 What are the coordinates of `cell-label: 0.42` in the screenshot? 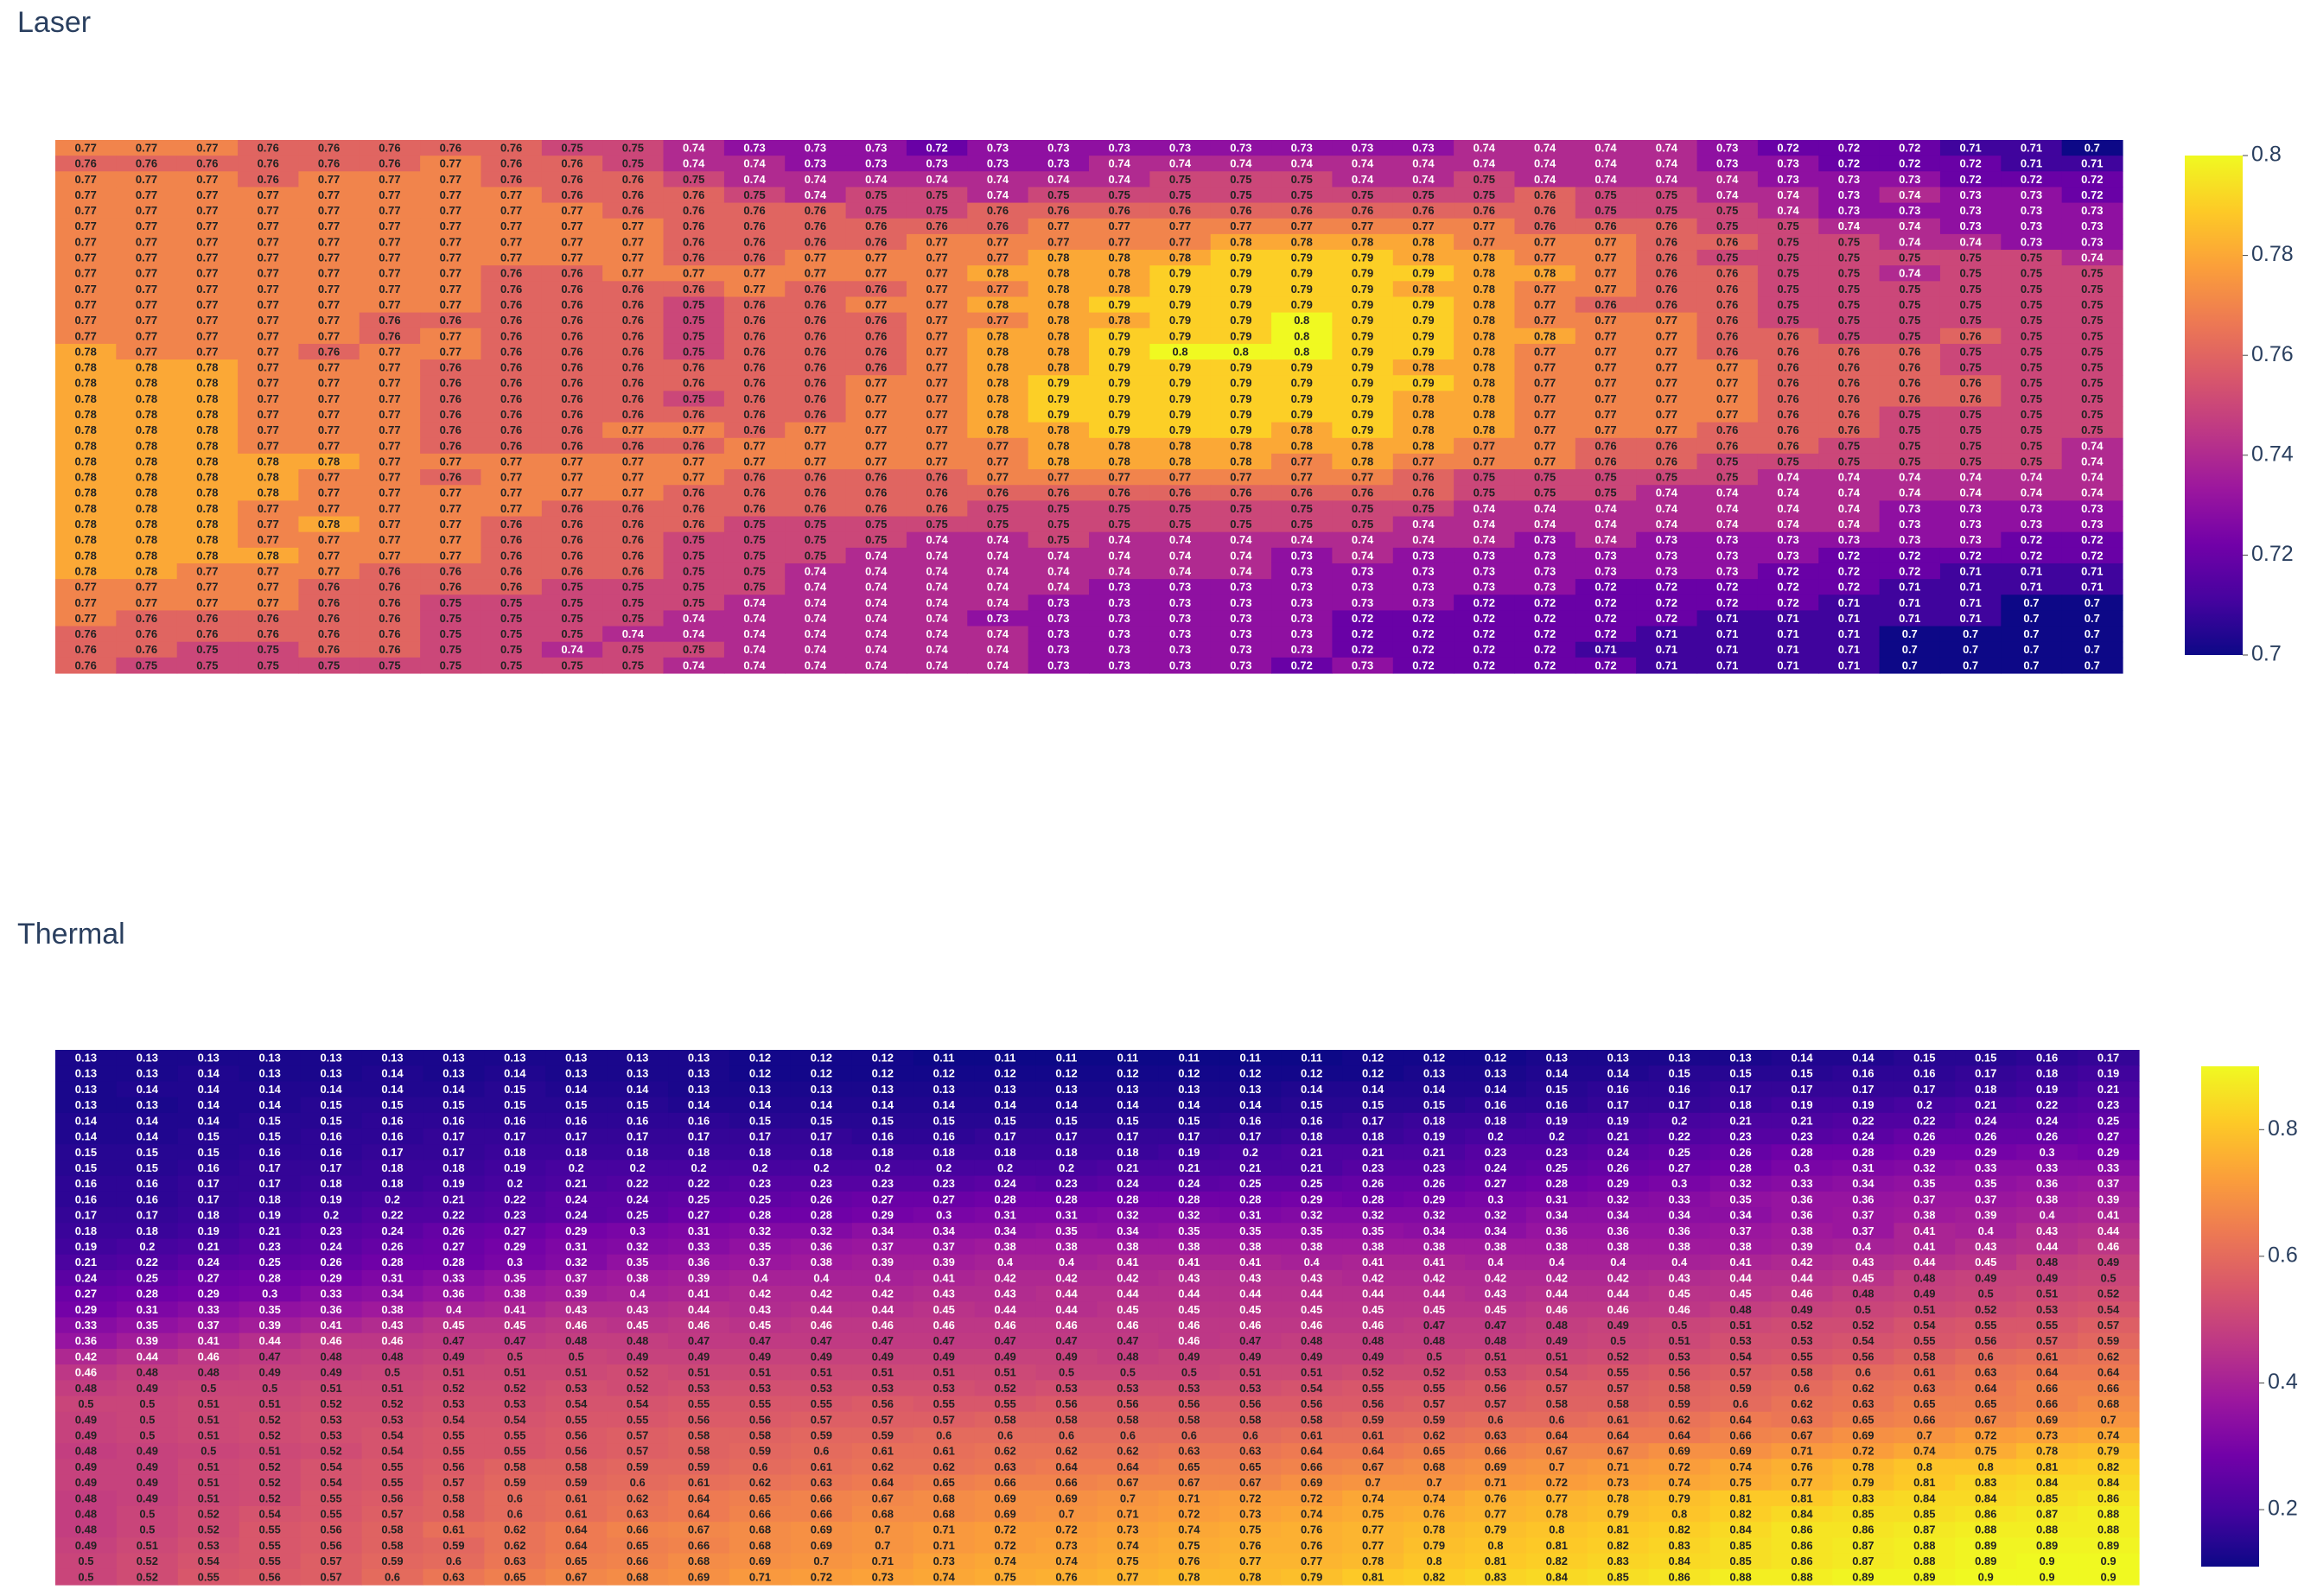 It's located at (760, 1294).